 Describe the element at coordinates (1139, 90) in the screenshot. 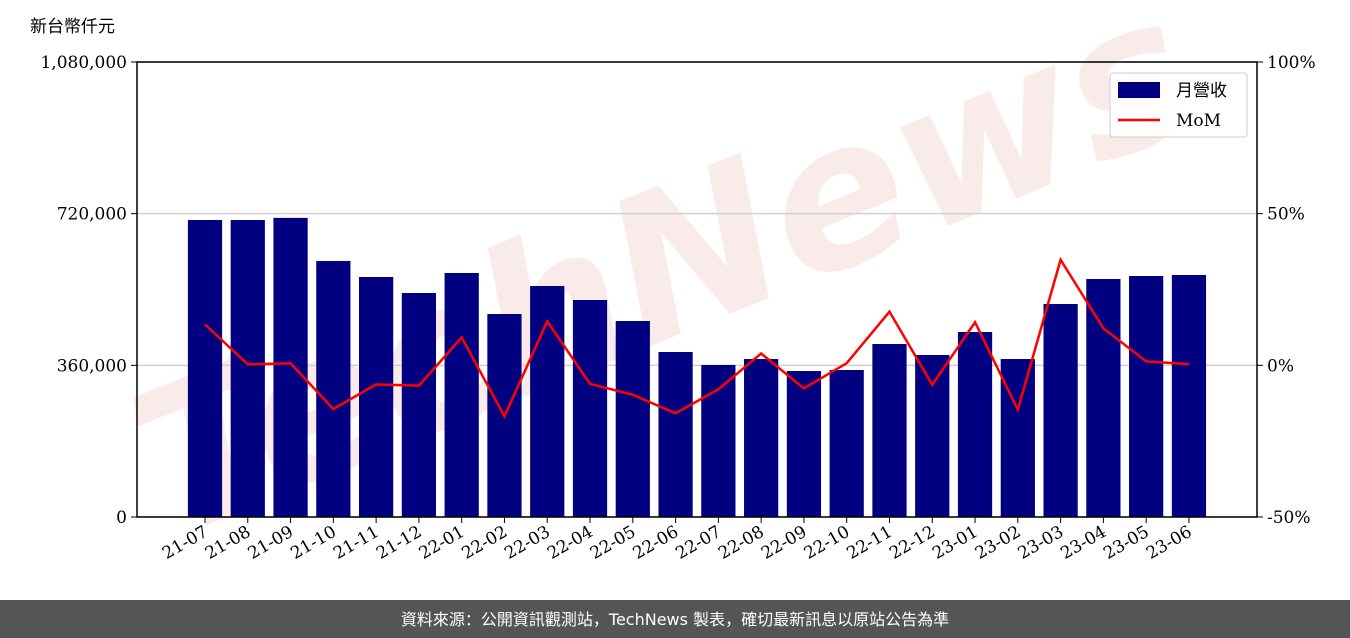

I see `legend-swatch` at that location.